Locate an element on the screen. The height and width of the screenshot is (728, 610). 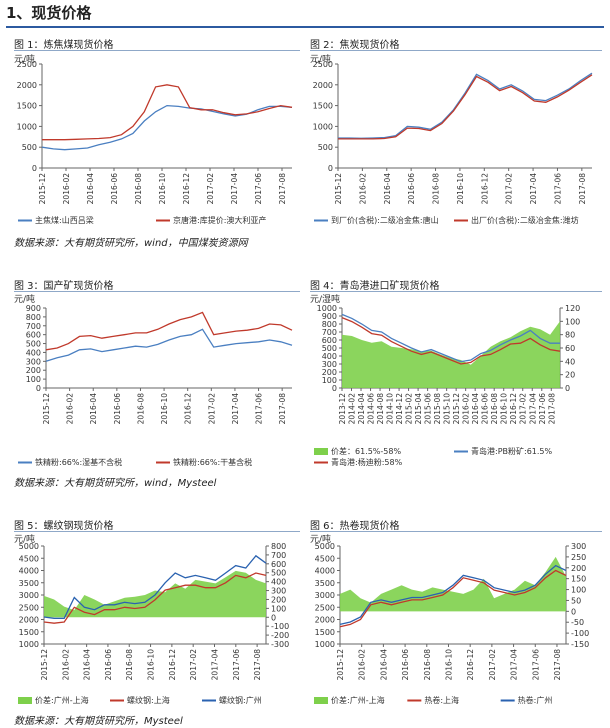
section-rule is located at coordinates (305, 27).